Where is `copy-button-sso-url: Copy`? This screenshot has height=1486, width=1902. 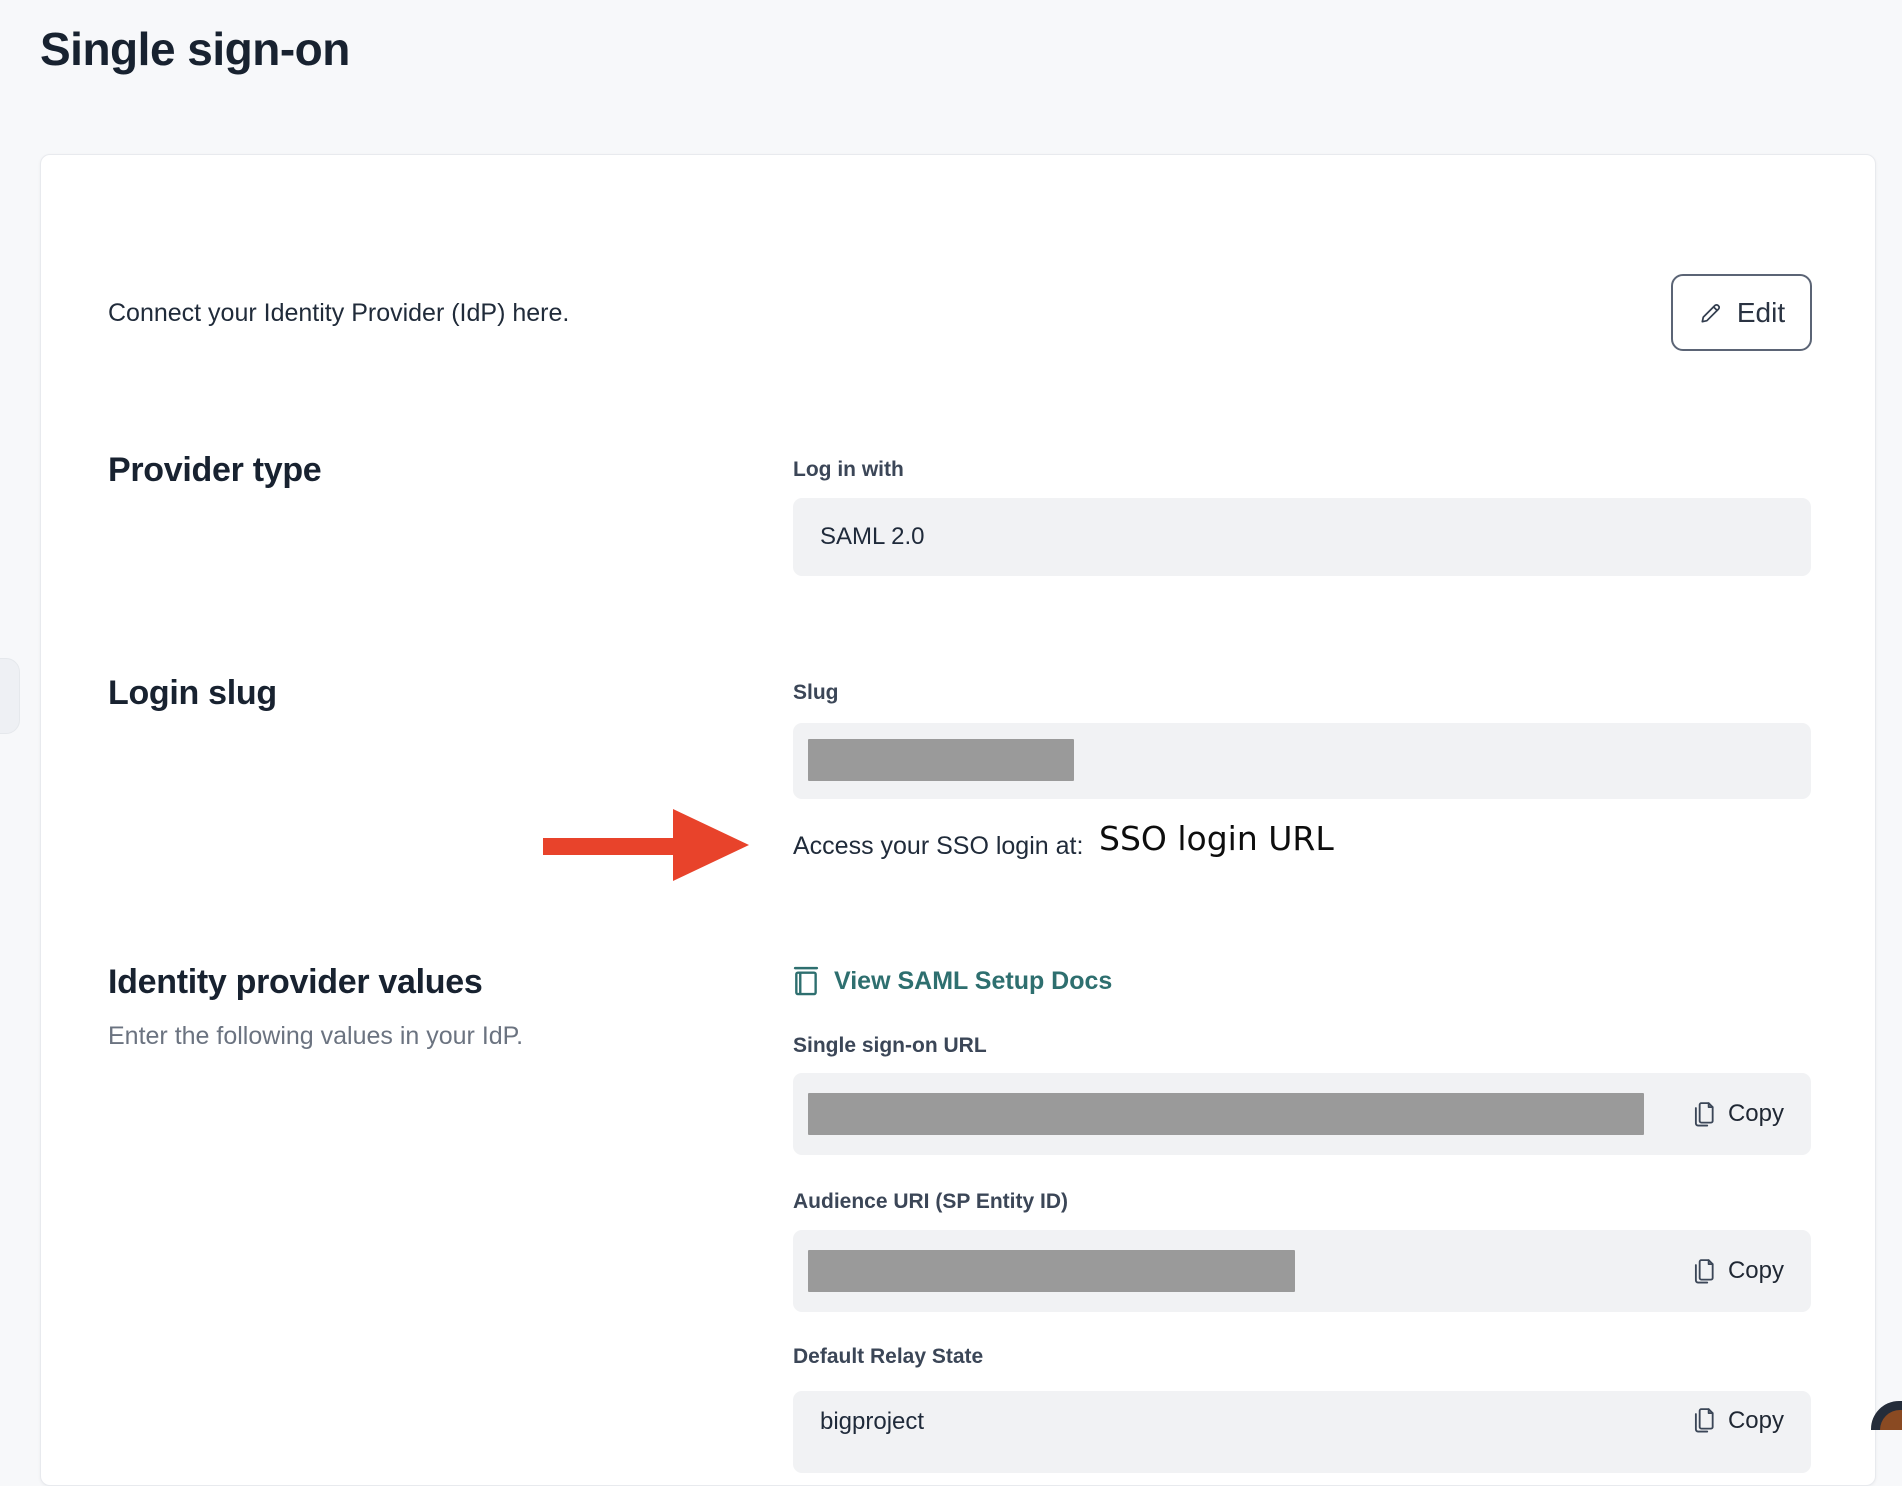
copy-button-sso-url: Copy is located at coordinates (1737, 1114).